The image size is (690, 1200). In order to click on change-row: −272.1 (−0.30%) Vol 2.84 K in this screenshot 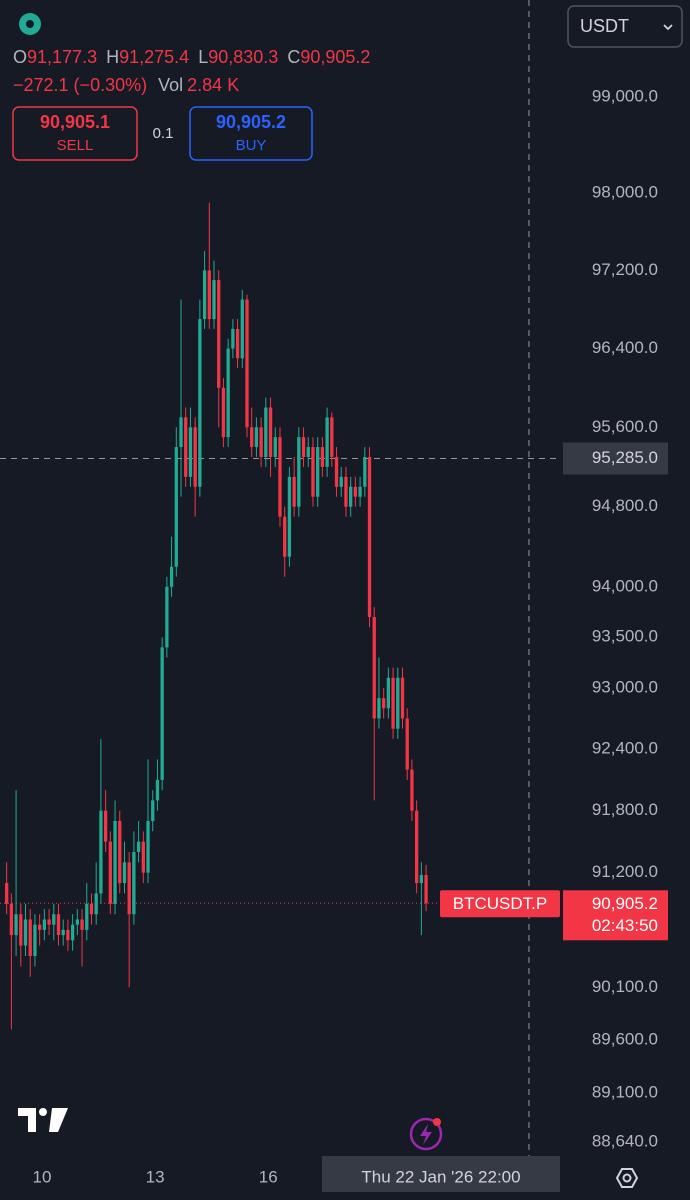, I will do `click(126, 85)`.